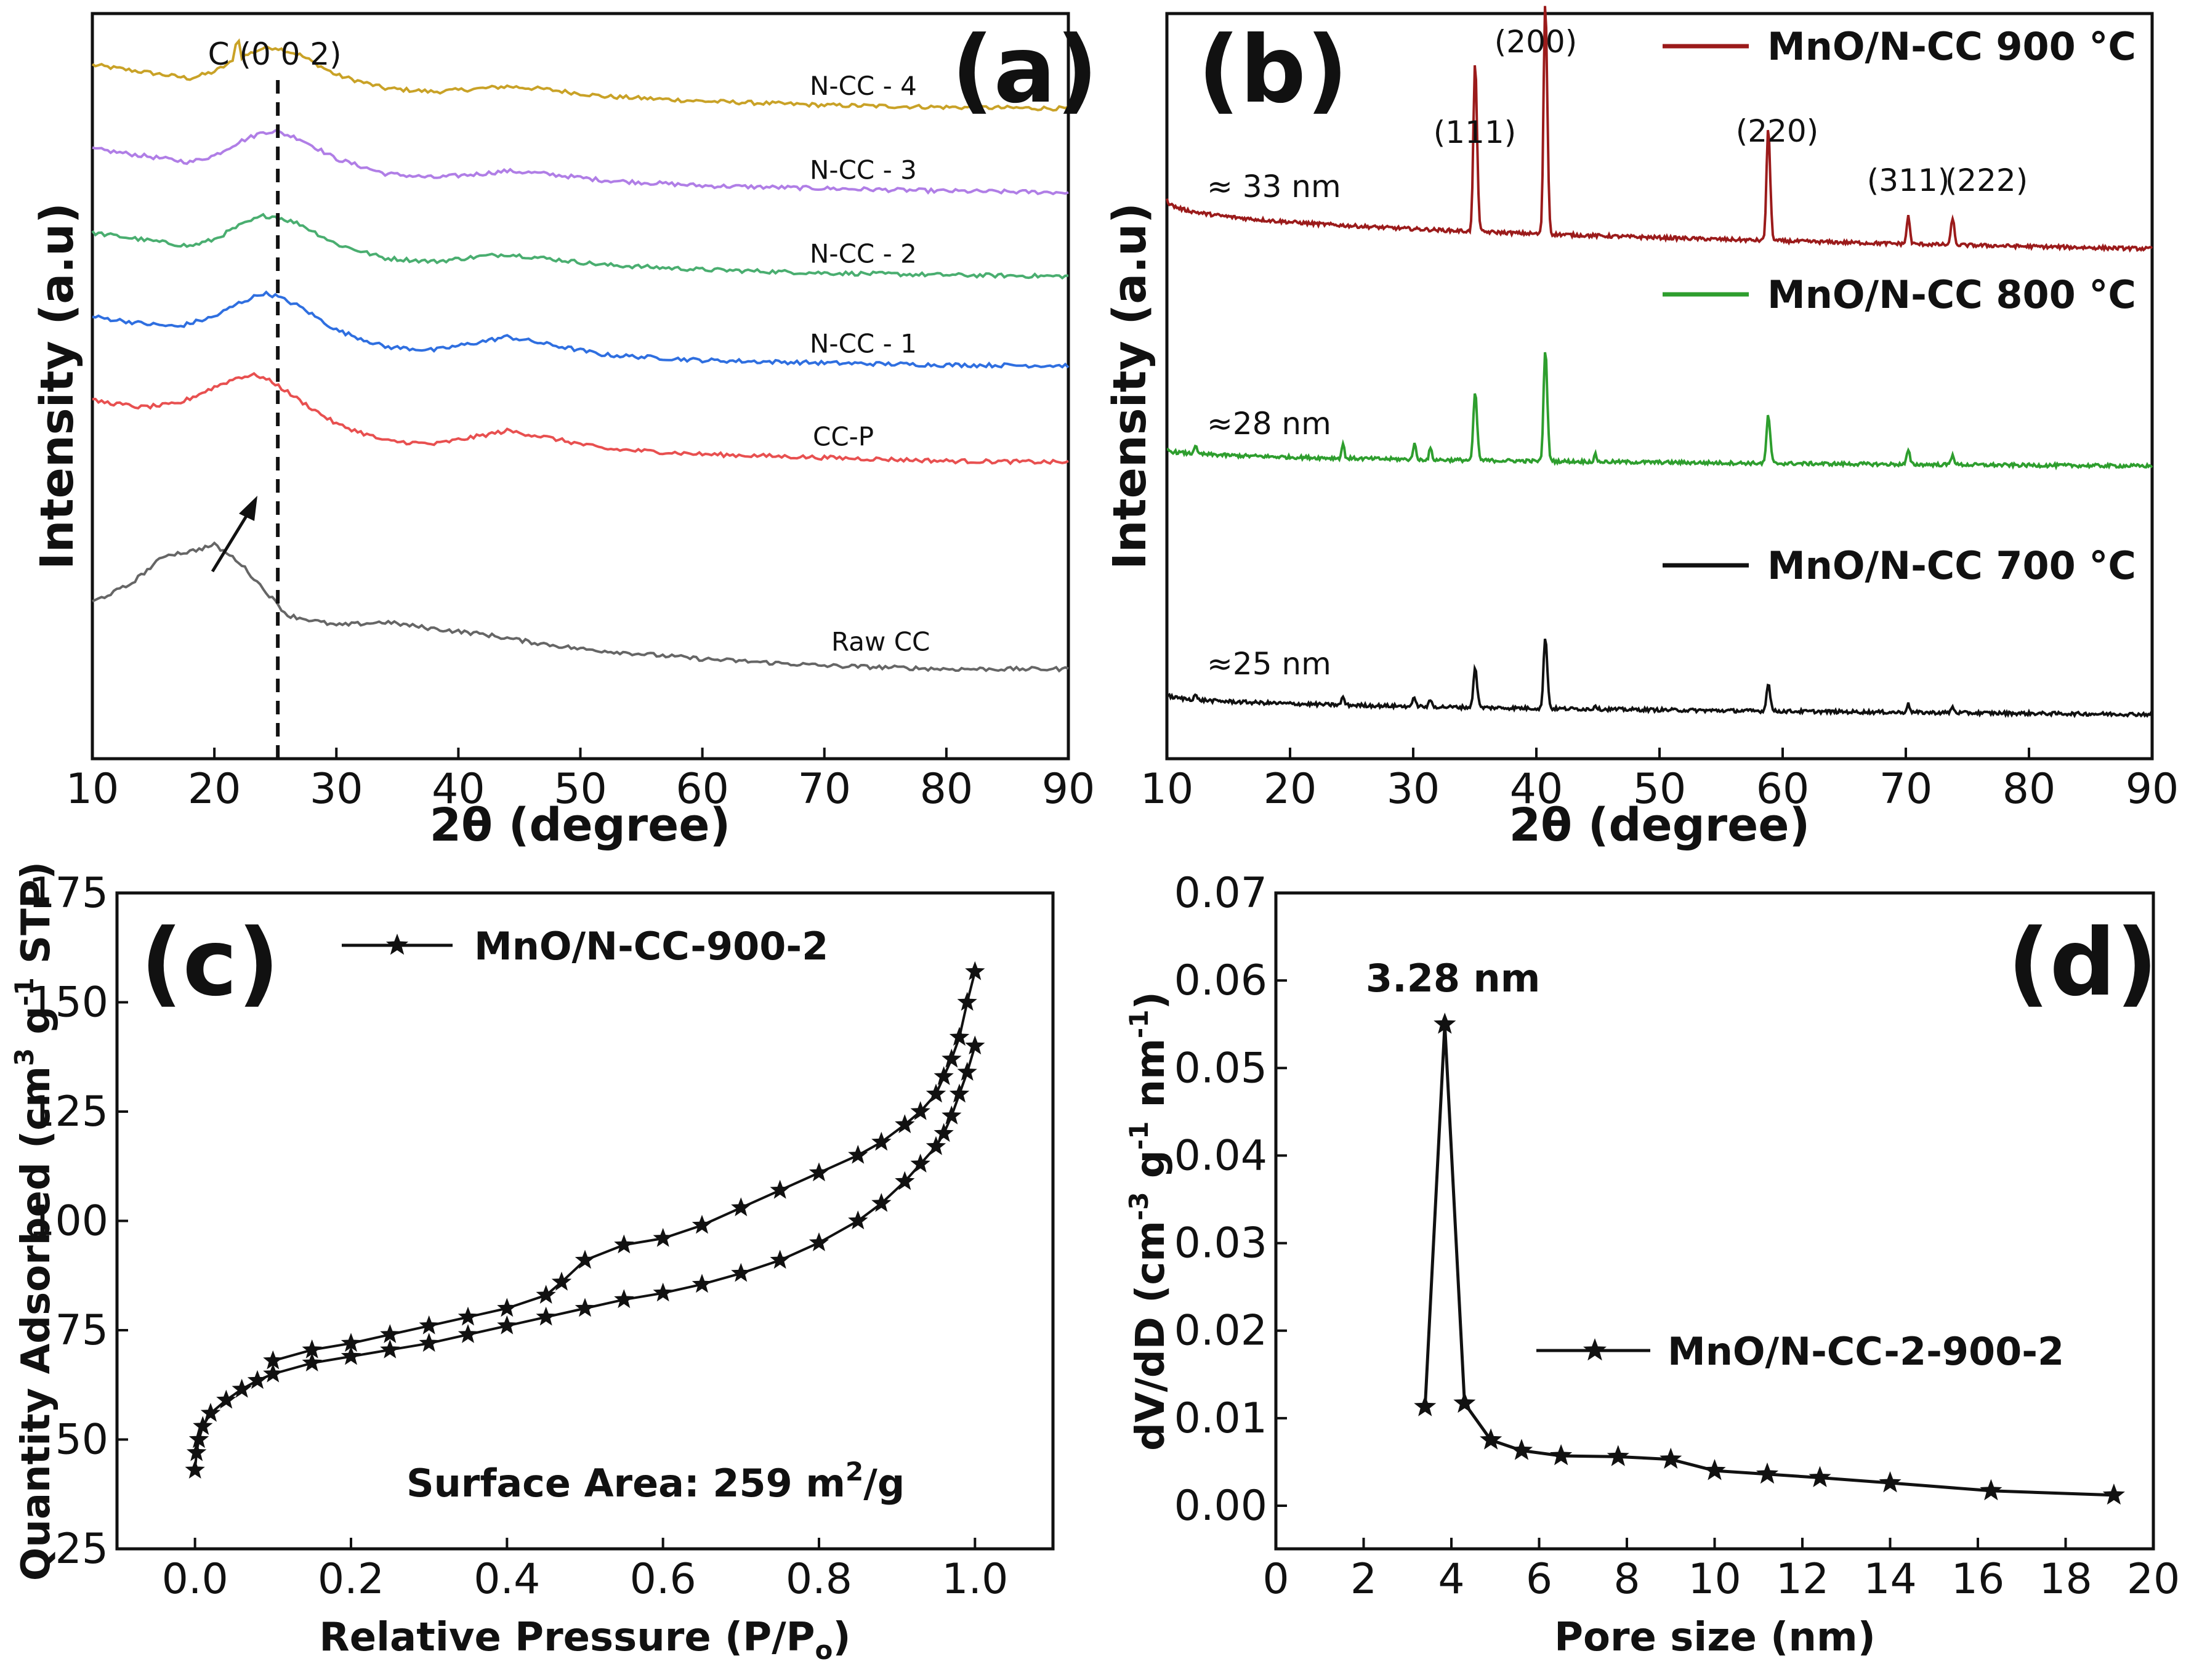  Describe the element at coordinates (863, 344) in the screenshot. I see `panel-a-series-label: N-CC - 1` at that location.